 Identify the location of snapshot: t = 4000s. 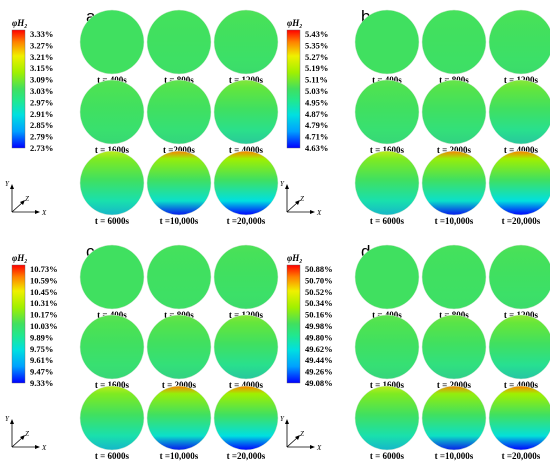
(519, 117).